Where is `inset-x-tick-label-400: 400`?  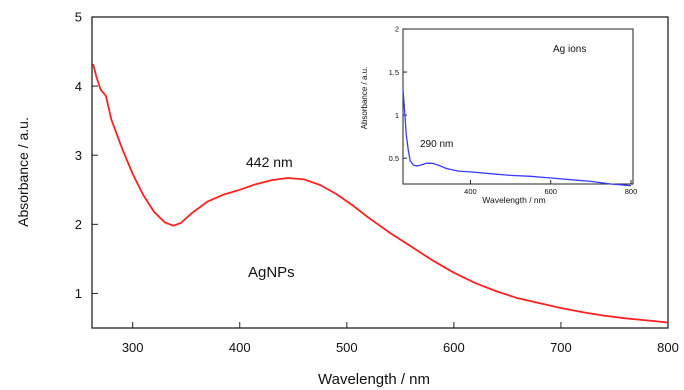
inset-x-tick-label-400: 400 is located at coordinates (470, 191).